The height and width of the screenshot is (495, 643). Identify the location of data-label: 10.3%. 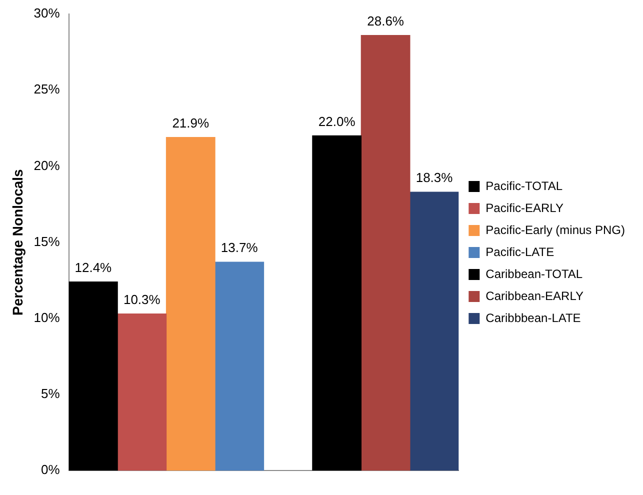
(142, 299).